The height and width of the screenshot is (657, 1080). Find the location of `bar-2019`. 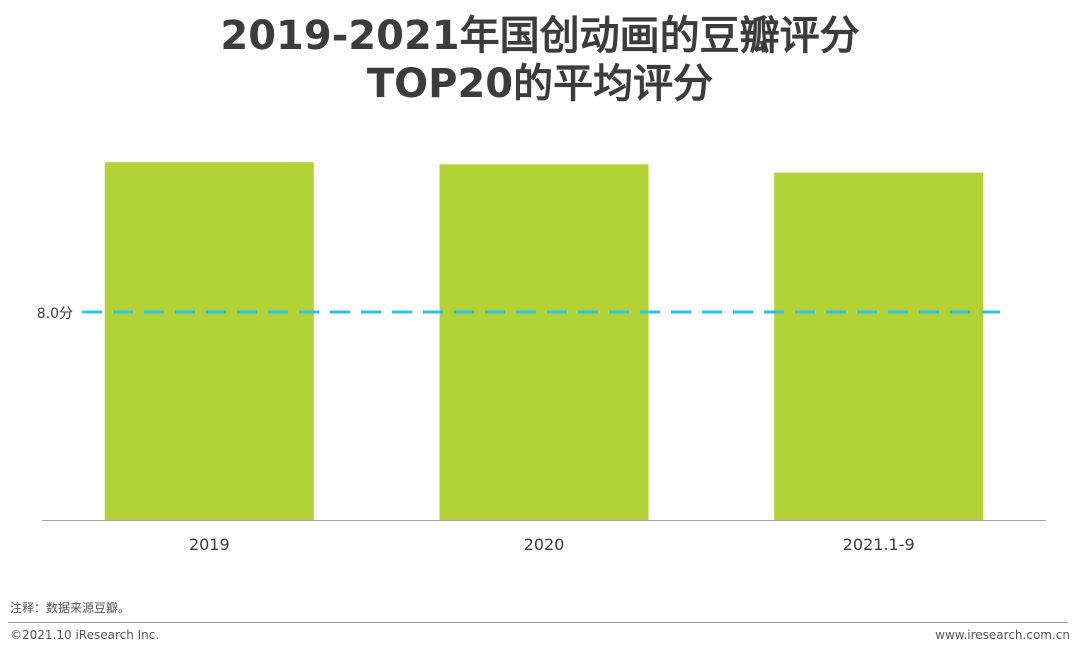

bar-2019 is located at coordinates (209, 341).